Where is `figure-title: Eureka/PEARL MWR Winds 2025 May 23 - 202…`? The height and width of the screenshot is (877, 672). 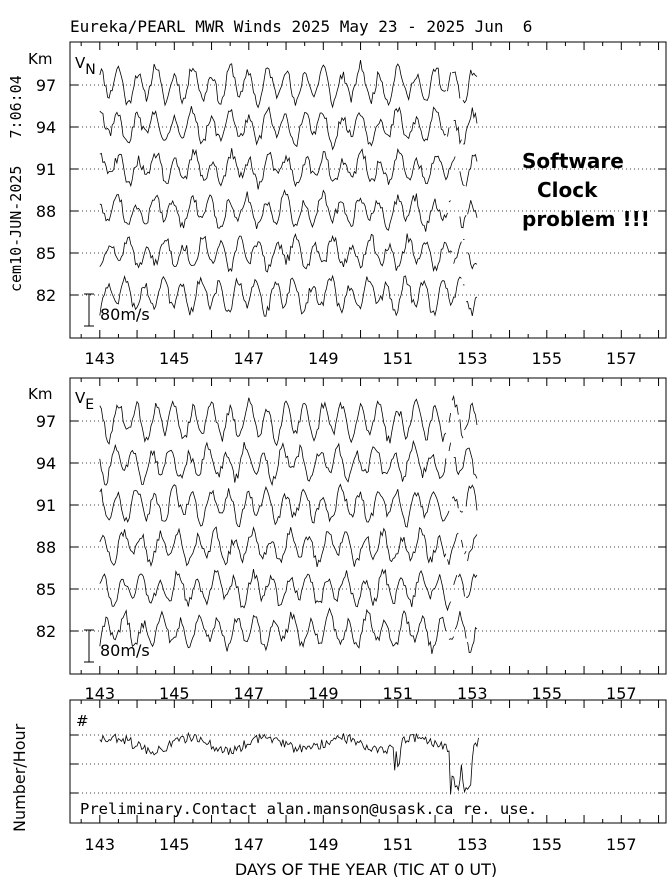
figure-title: Eureka/PEARL MWR Winds 2025 May 23 - 202… is located at coordinates (301, 26).